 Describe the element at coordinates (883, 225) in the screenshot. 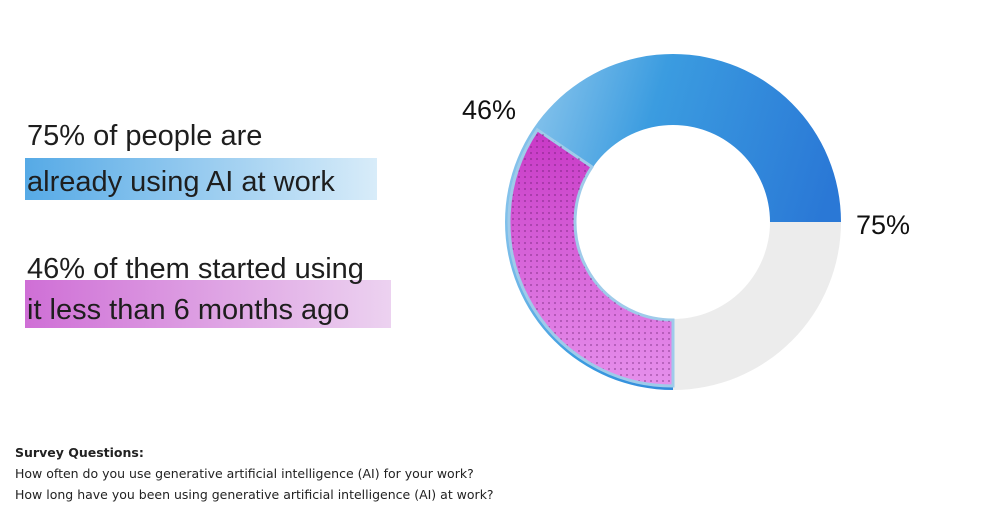

I see `value-label: 75%` at that location.